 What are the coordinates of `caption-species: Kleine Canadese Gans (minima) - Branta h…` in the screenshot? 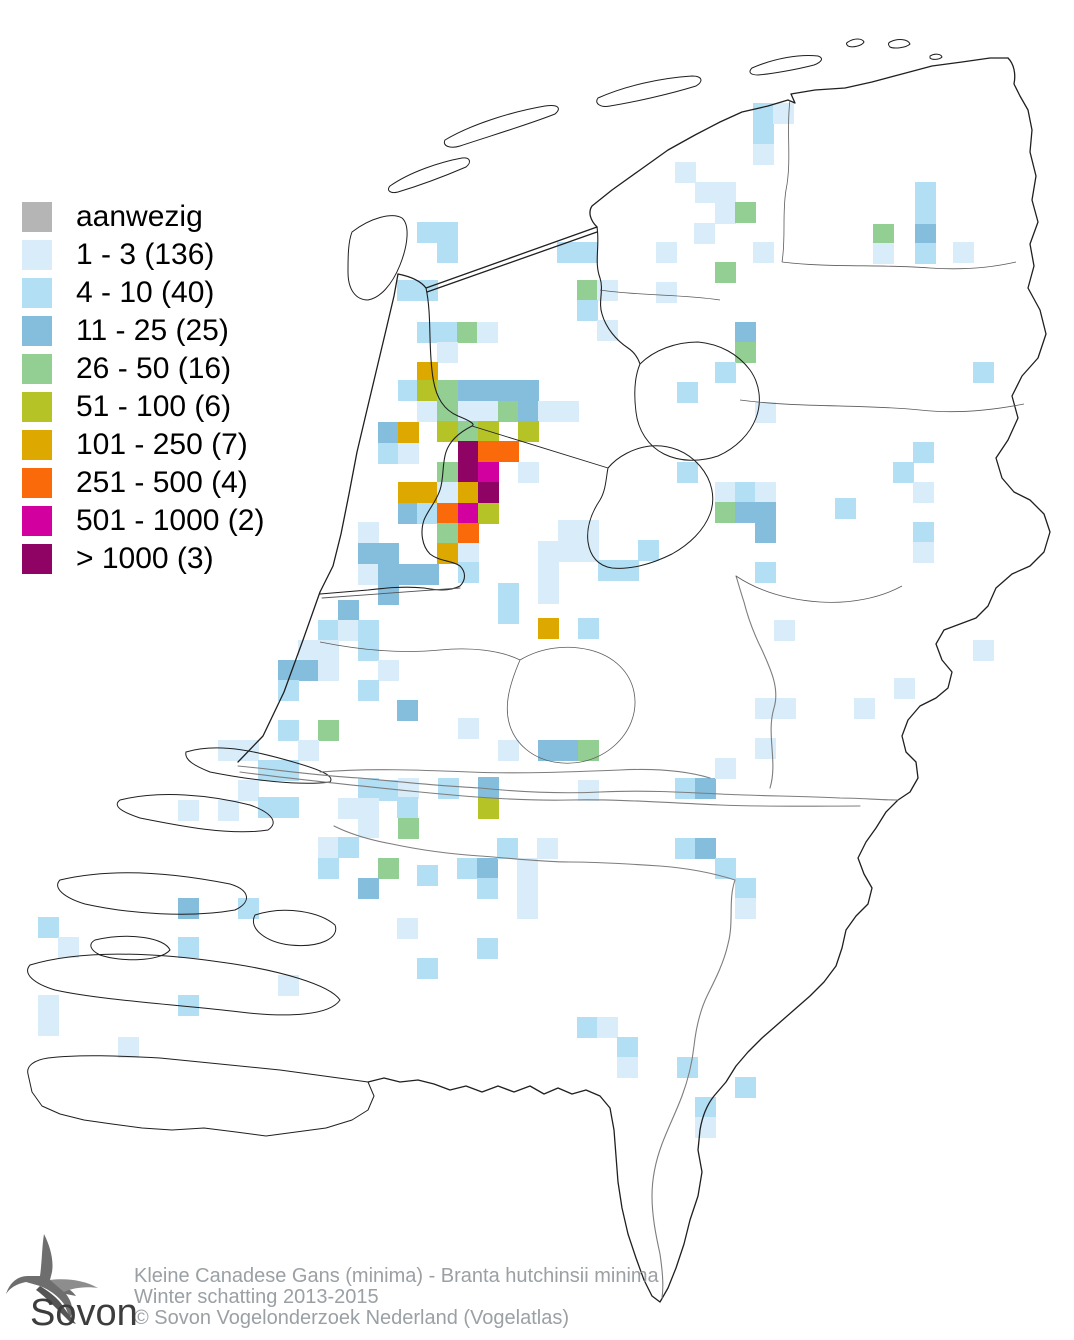 It's located at (396, 1276).